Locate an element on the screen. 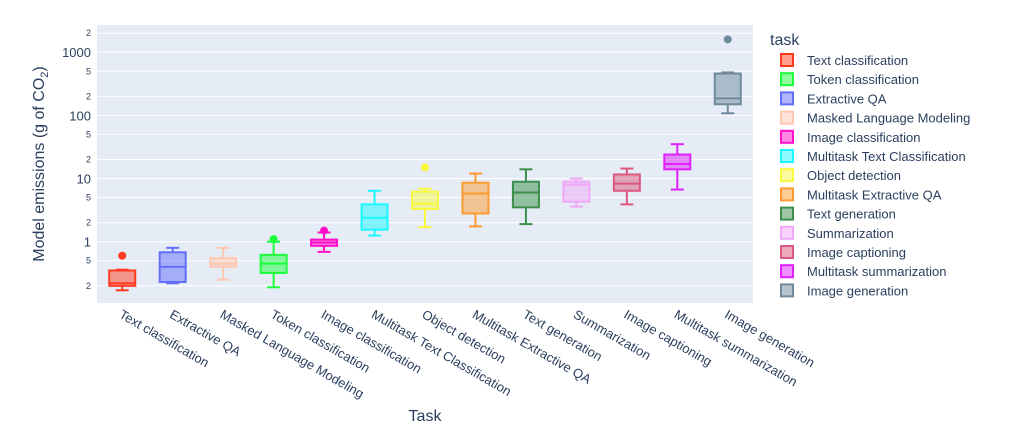  box-multitask-extractive-qa is located at coordinates (475, 200).